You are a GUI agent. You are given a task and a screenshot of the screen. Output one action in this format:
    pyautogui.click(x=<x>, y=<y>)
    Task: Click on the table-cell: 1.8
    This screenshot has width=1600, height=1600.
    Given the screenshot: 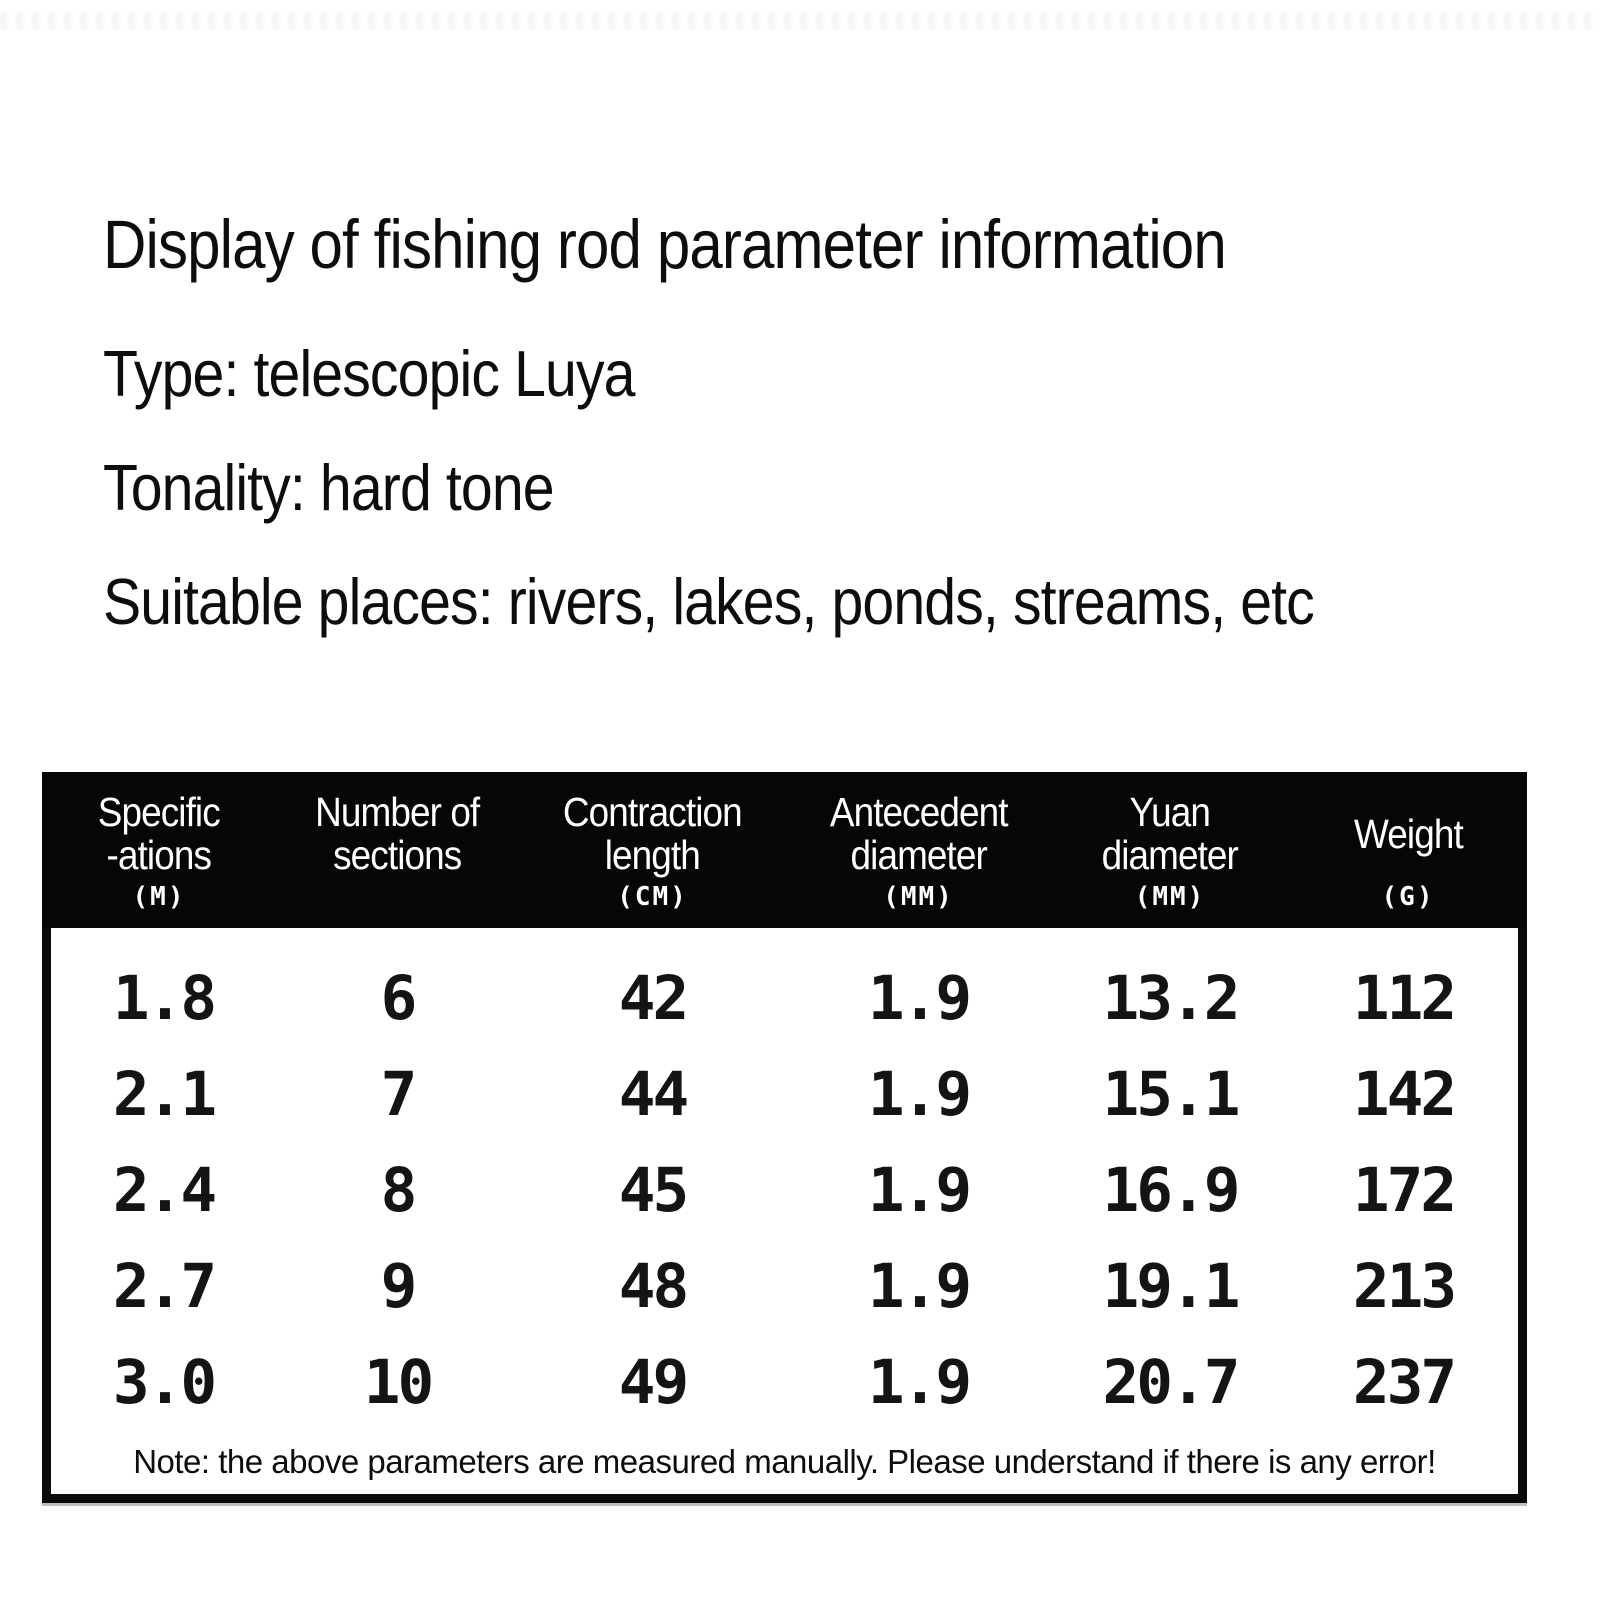 What is the action you would take?
    pyautogui.click(x=164, y=998)
    